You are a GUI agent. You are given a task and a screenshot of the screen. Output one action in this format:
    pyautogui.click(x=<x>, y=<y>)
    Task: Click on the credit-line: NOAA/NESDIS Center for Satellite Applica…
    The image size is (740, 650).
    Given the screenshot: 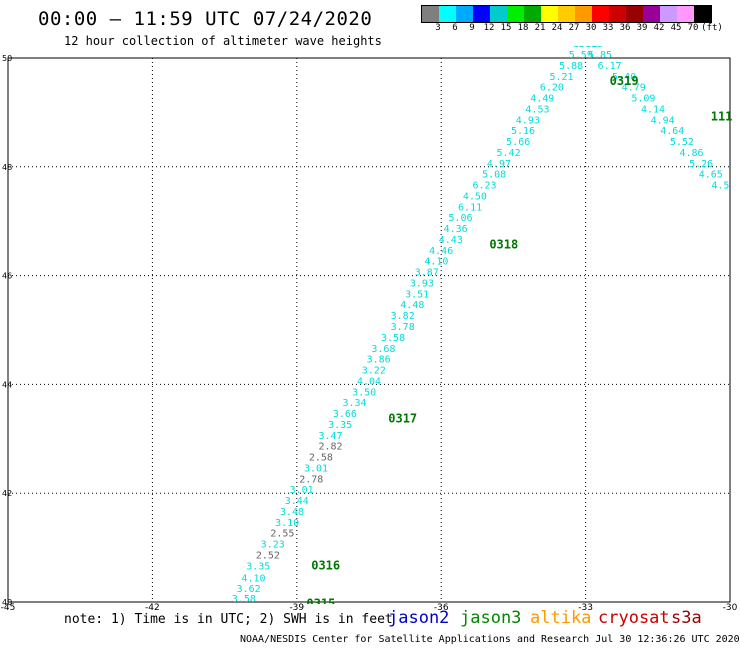 What is the action you would take?
    pyautogui.click(x=490, y=639)
    